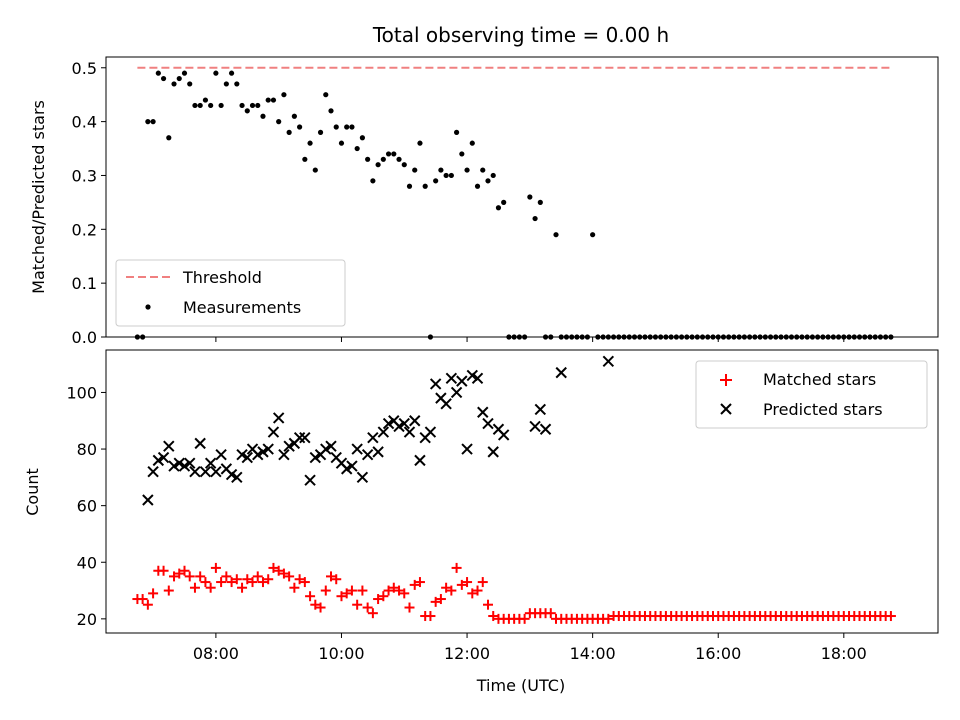  I want to click on bottom-ytick-label: 100, so click(81, 392).